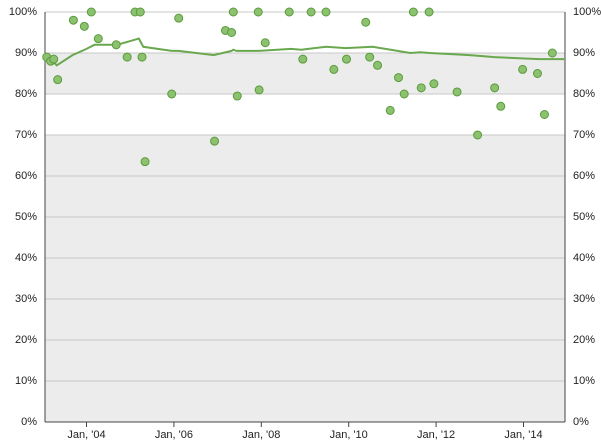  Describe the element at coordinates (26, 176) in the screenshot. I see `y-tick-label: 60%` at that location.